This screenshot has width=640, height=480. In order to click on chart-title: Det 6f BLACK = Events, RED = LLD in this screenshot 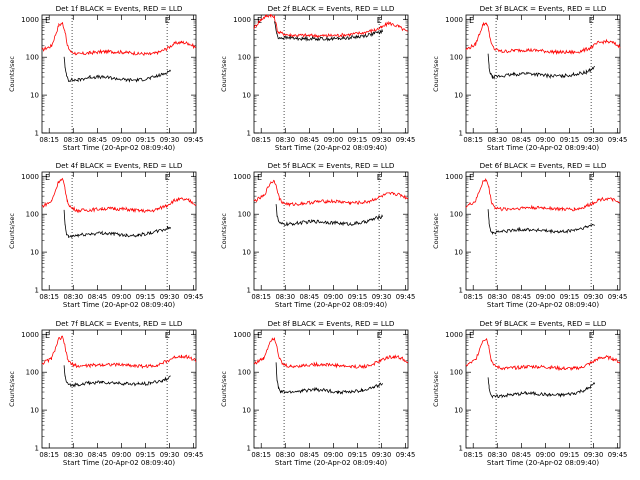, I will do `click(543, 165)`.